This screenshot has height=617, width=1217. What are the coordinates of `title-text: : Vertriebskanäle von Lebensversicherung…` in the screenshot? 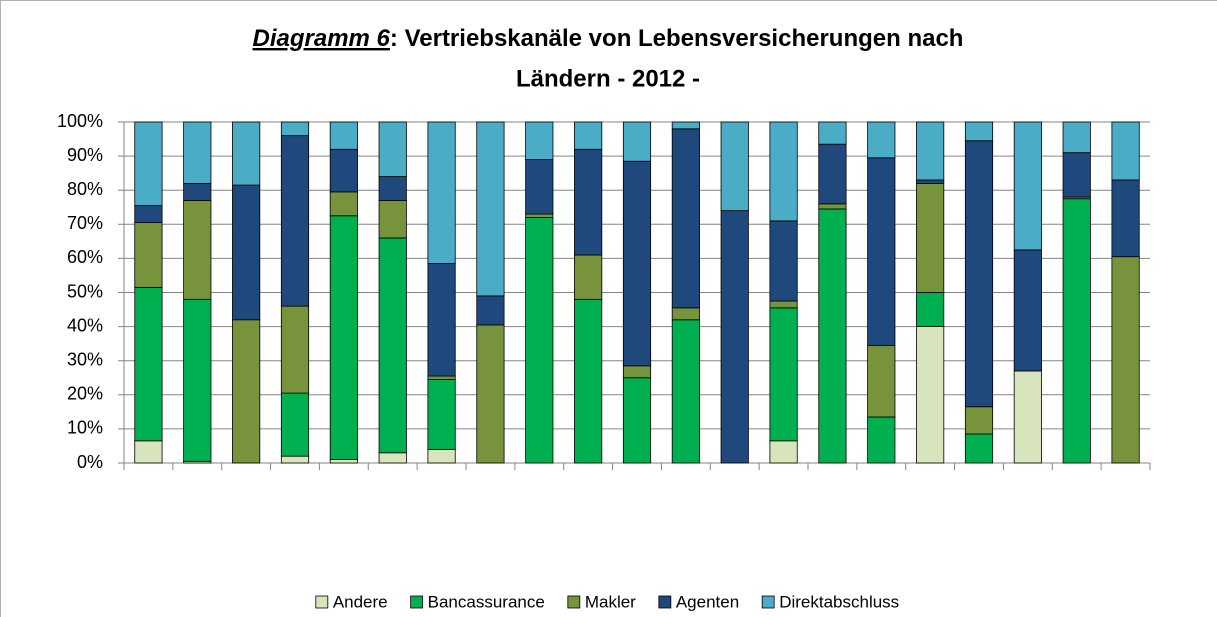 It's located at (677, 38).